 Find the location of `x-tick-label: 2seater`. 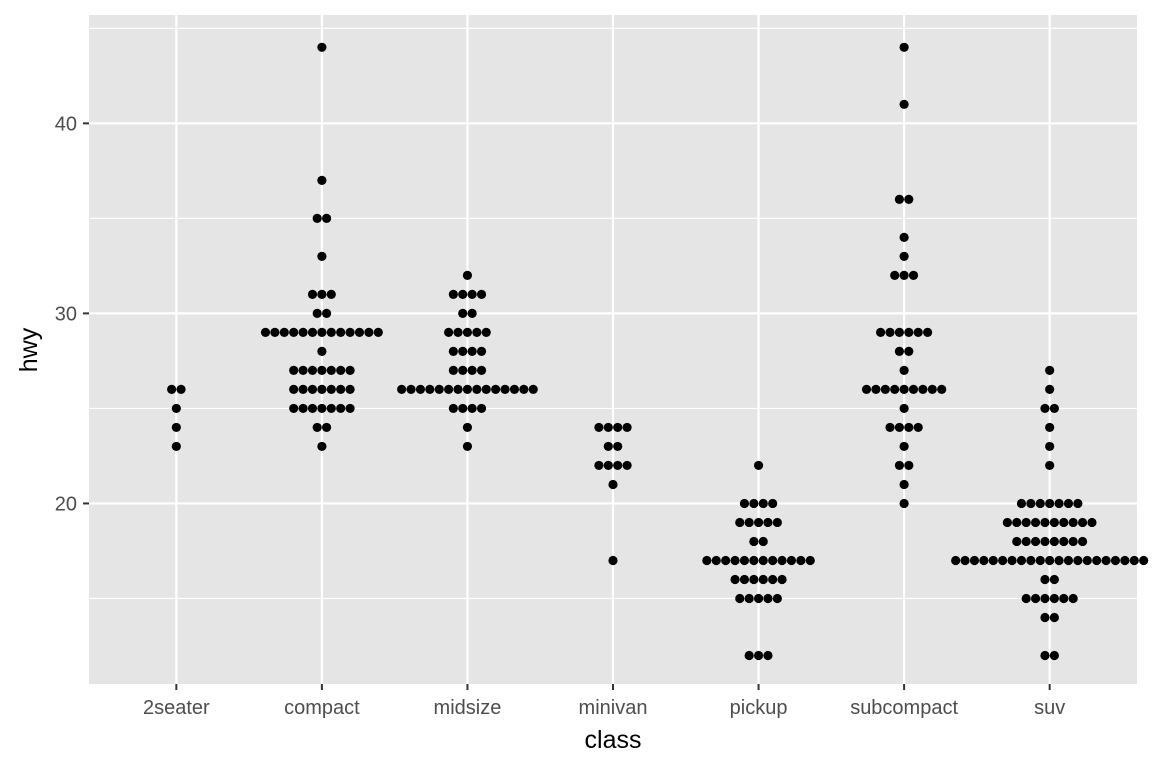

x-tick-label: 2seater is located at coordinates (176, 708).